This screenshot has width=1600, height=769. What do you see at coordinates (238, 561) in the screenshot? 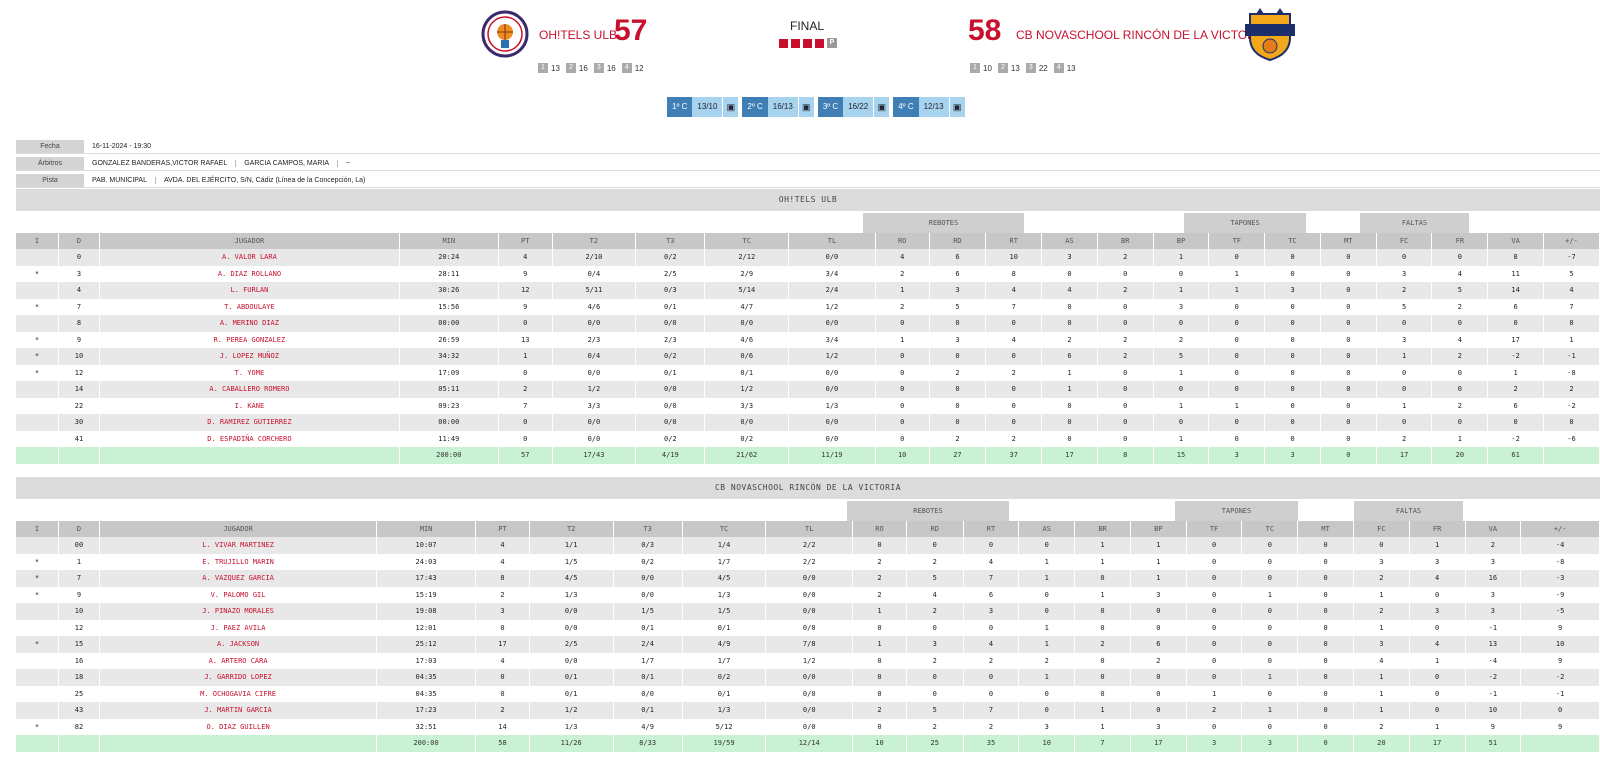
I see `player-name-link: E. TRUJILLO MARIN` at bounding box center [238, 561].